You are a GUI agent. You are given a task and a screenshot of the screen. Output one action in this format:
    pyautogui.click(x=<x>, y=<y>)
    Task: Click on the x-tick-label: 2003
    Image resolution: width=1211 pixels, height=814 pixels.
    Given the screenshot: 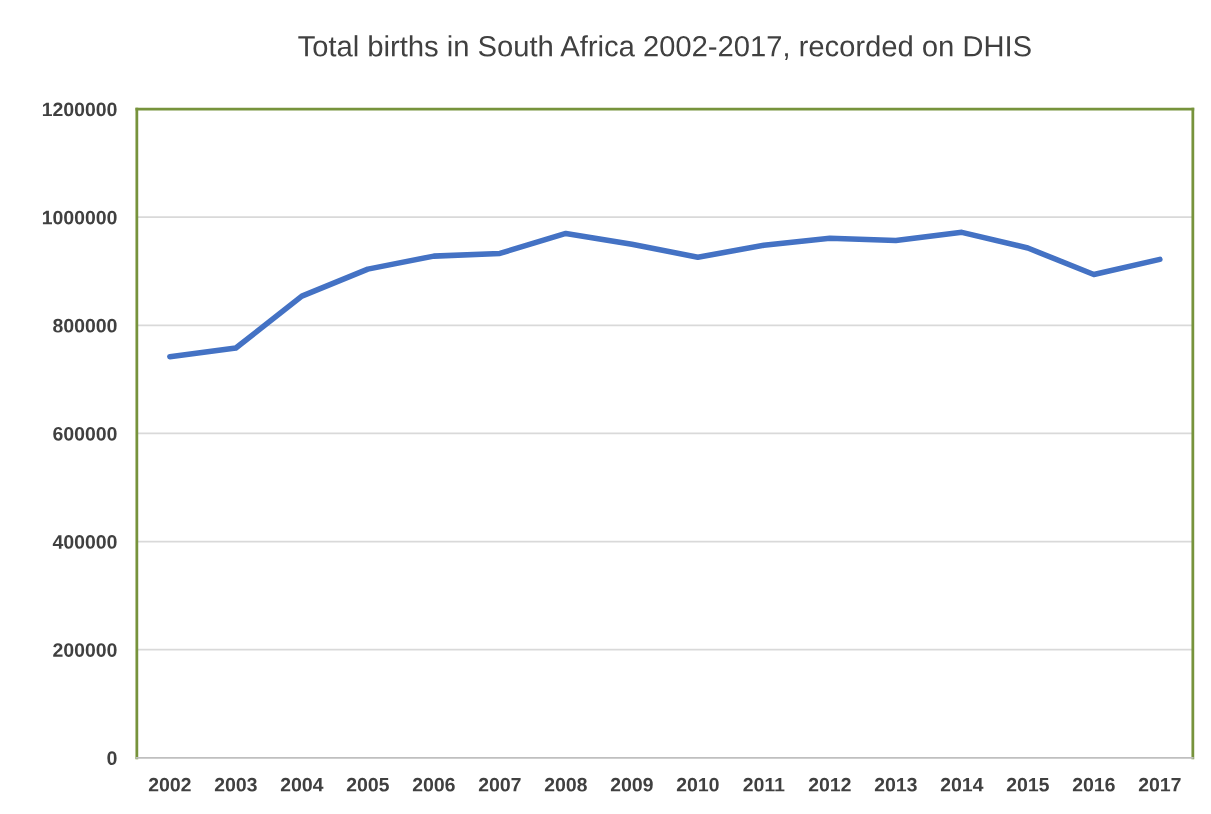 What is the action you would take?
    pyautogui.click(x=235, y=784)
    